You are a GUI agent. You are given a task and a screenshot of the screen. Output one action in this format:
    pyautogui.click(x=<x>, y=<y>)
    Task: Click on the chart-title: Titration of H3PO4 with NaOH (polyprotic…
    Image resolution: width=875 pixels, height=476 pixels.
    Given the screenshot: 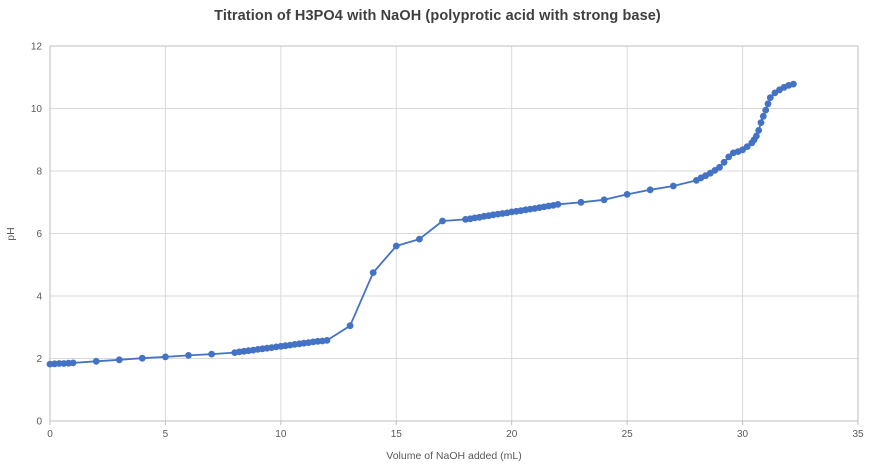 What is the action you would take?
    pyautogui.click(x=437, y=16)
    